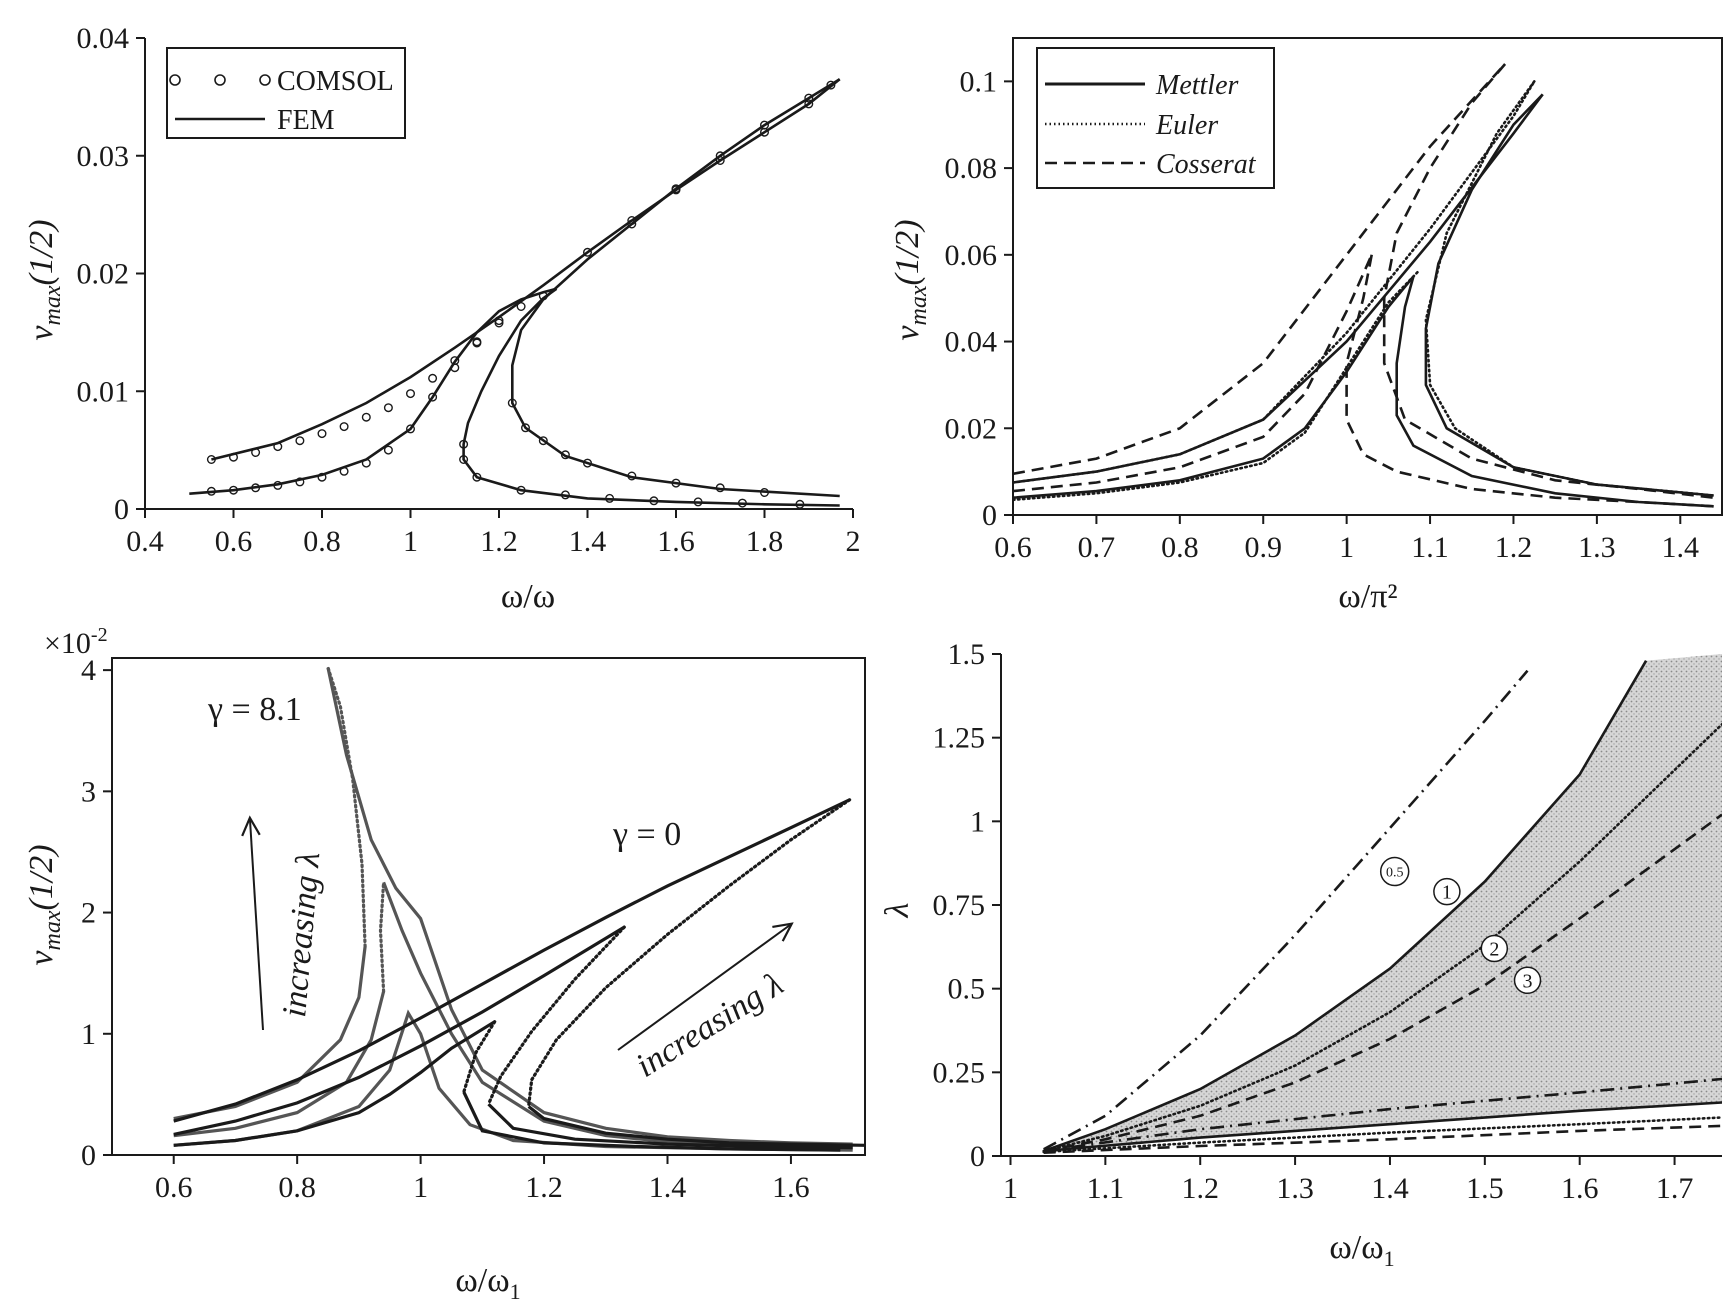 The image size is (1736, 1301). What do you see at coordinates (1200, 1188) in the screenshot?
I see `p4-xtick-label-2: 1.2` at bounding box center [1200, 1188].